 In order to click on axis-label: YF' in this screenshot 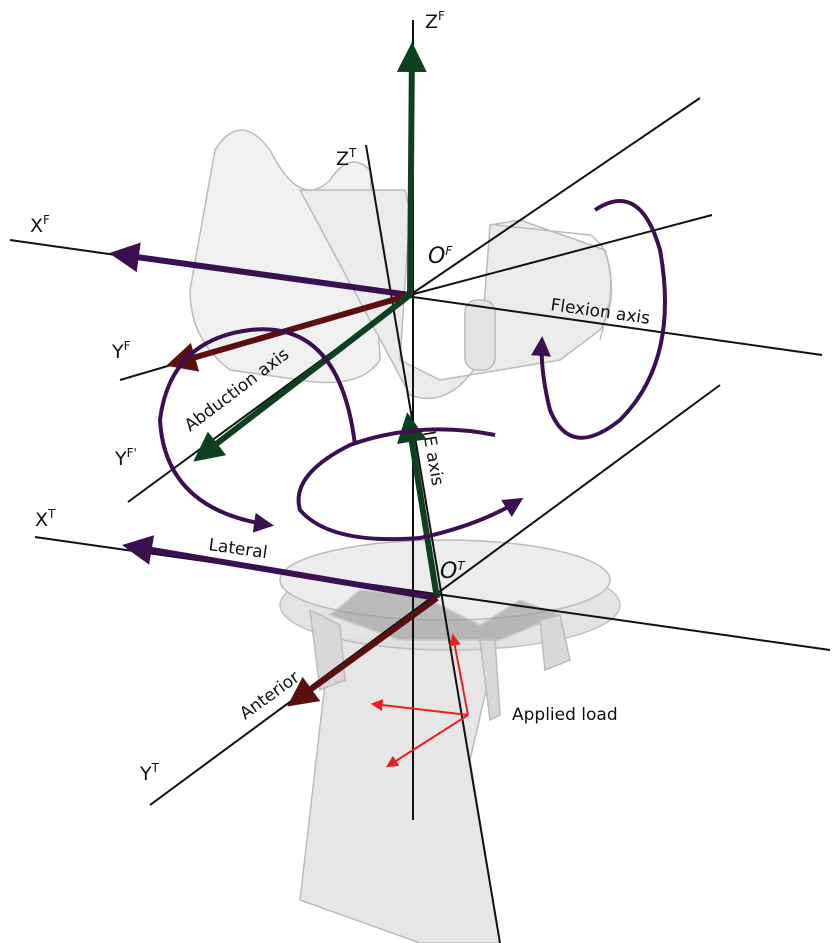, I will do `click(125, 458)`.